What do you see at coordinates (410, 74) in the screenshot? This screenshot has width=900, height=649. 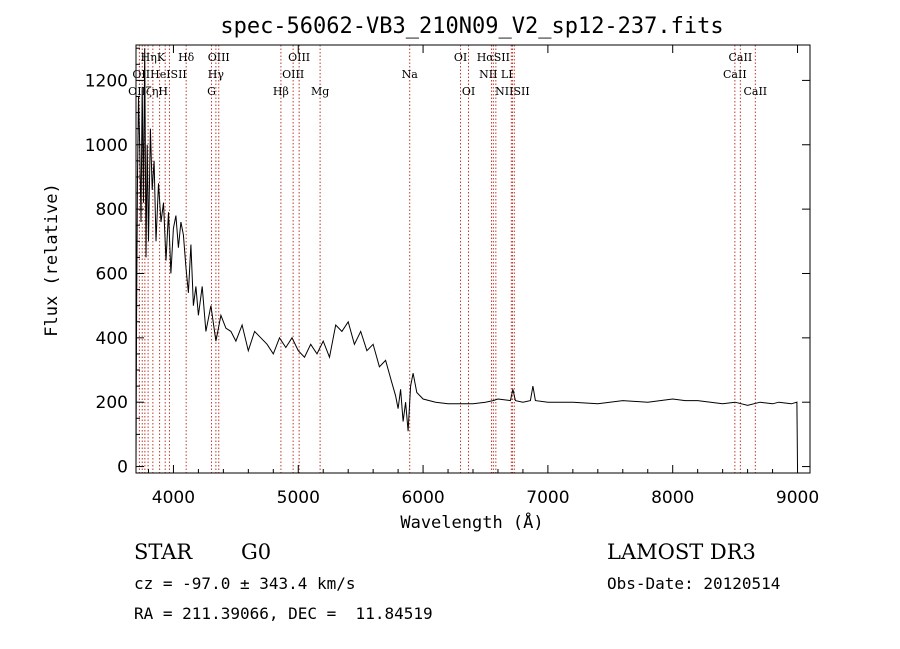 I see `spectral-line-label-4: Na` at bounding box center [410, 74].